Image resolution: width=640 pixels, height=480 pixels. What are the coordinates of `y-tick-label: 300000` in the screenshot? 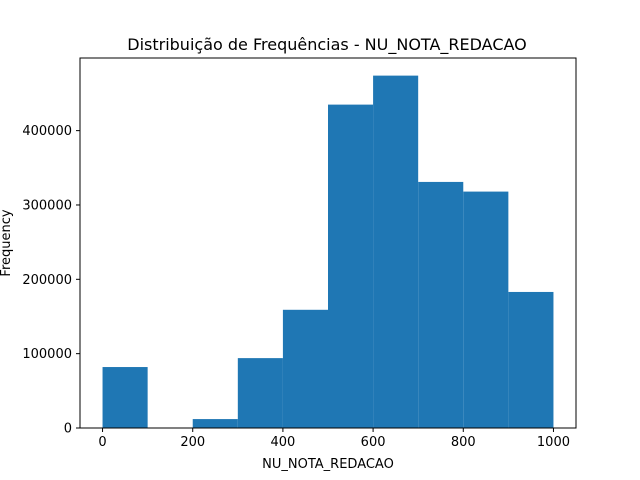 It's located at (47, 205).